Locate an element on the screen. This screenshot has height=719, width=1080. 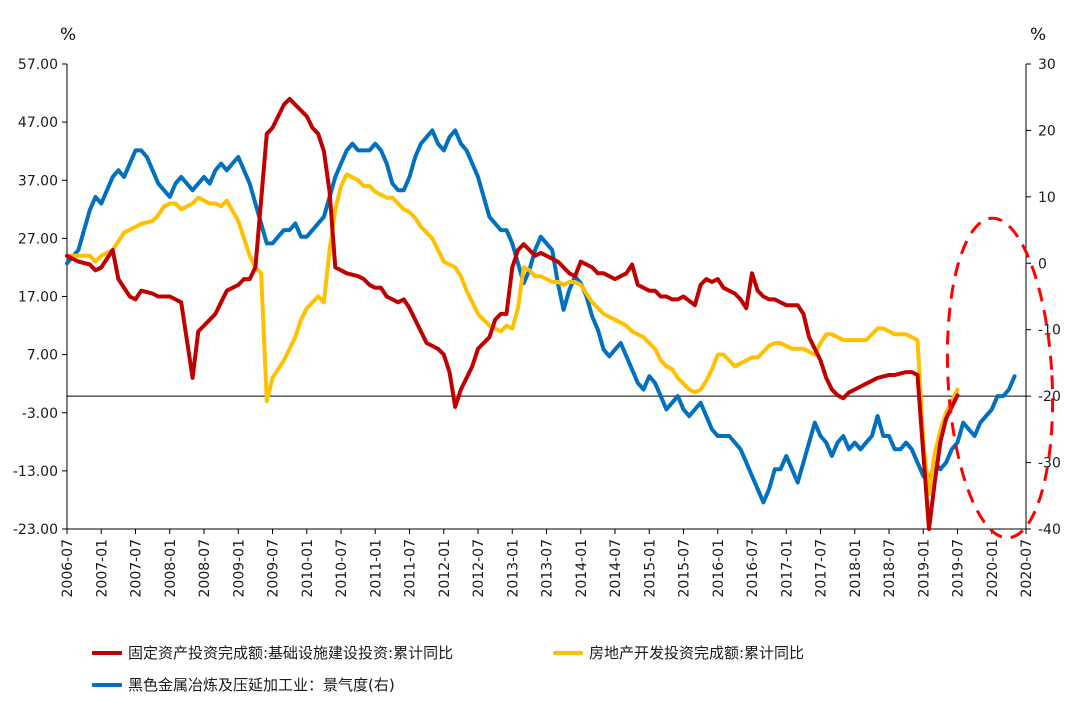
legend-swatch-infrastructure is located at coordinates (107, 652).